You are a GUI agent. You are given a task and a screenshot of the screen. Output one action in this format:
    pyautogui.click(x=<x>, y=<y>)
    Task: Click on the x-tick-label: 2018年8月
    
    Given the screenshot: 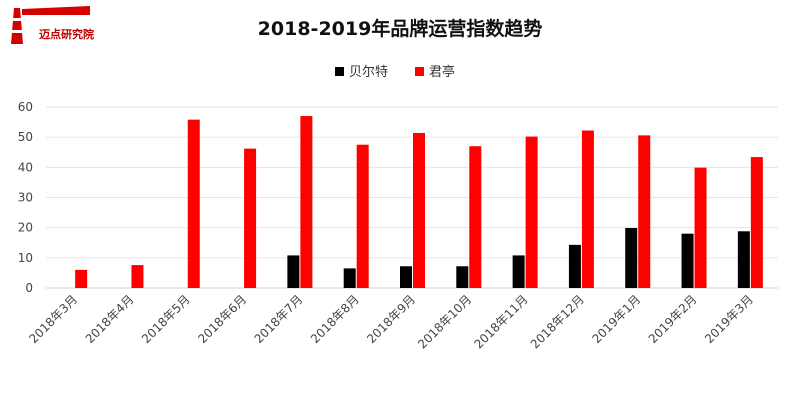 What is the action you would take?
    pyautogui.click(x=335, y=319)
    